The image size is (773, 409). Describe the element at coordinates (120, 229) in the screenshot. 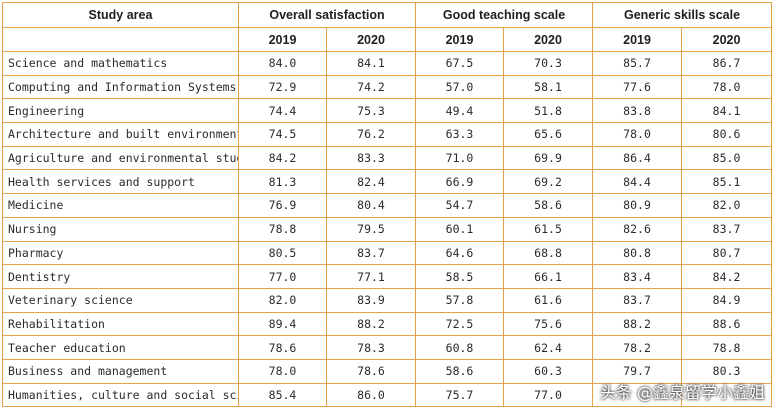

I see `study-area-cell: Nursing` at that location.